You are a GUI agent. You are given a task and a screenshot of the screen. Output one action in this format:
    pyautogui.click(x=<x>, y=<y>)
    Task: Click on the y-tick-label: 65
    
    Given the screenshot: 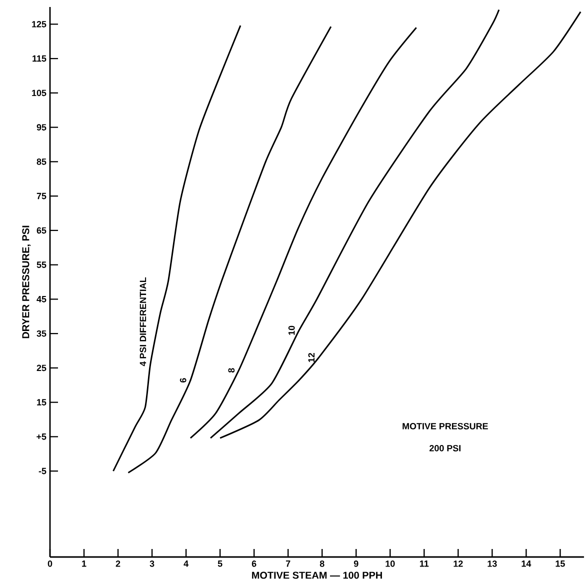 What is the action you would take?
    pyautogui.click(x=41, y=230)
    